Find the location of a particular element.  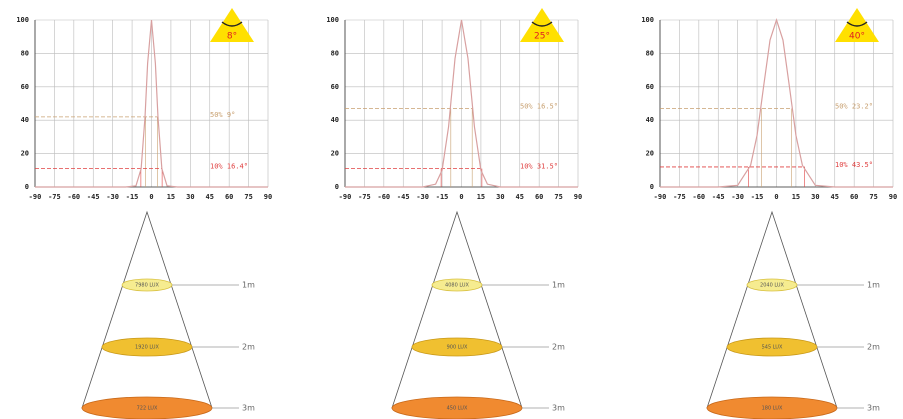

lux-label: 900 LUX is located at coordinates (457, 348).